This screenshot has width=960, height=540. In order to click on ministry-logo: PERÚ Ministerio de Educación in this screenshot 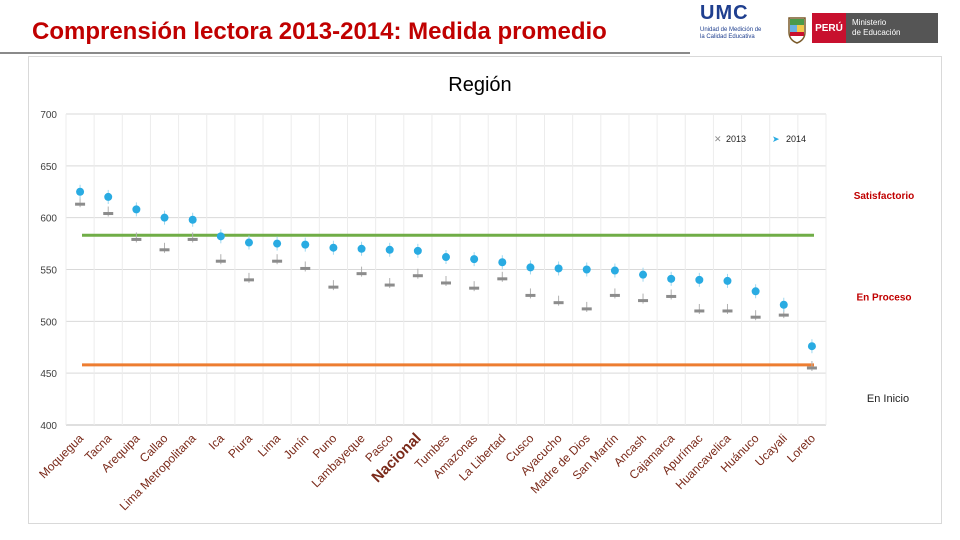, I will do `click(875, 28)`.